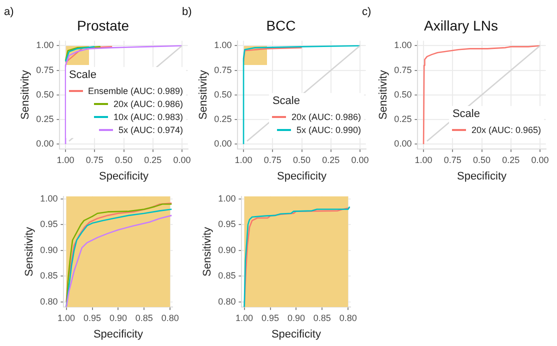 The image size is (557, 346). I want to click on chart-title: BCC, so click(281, 25).